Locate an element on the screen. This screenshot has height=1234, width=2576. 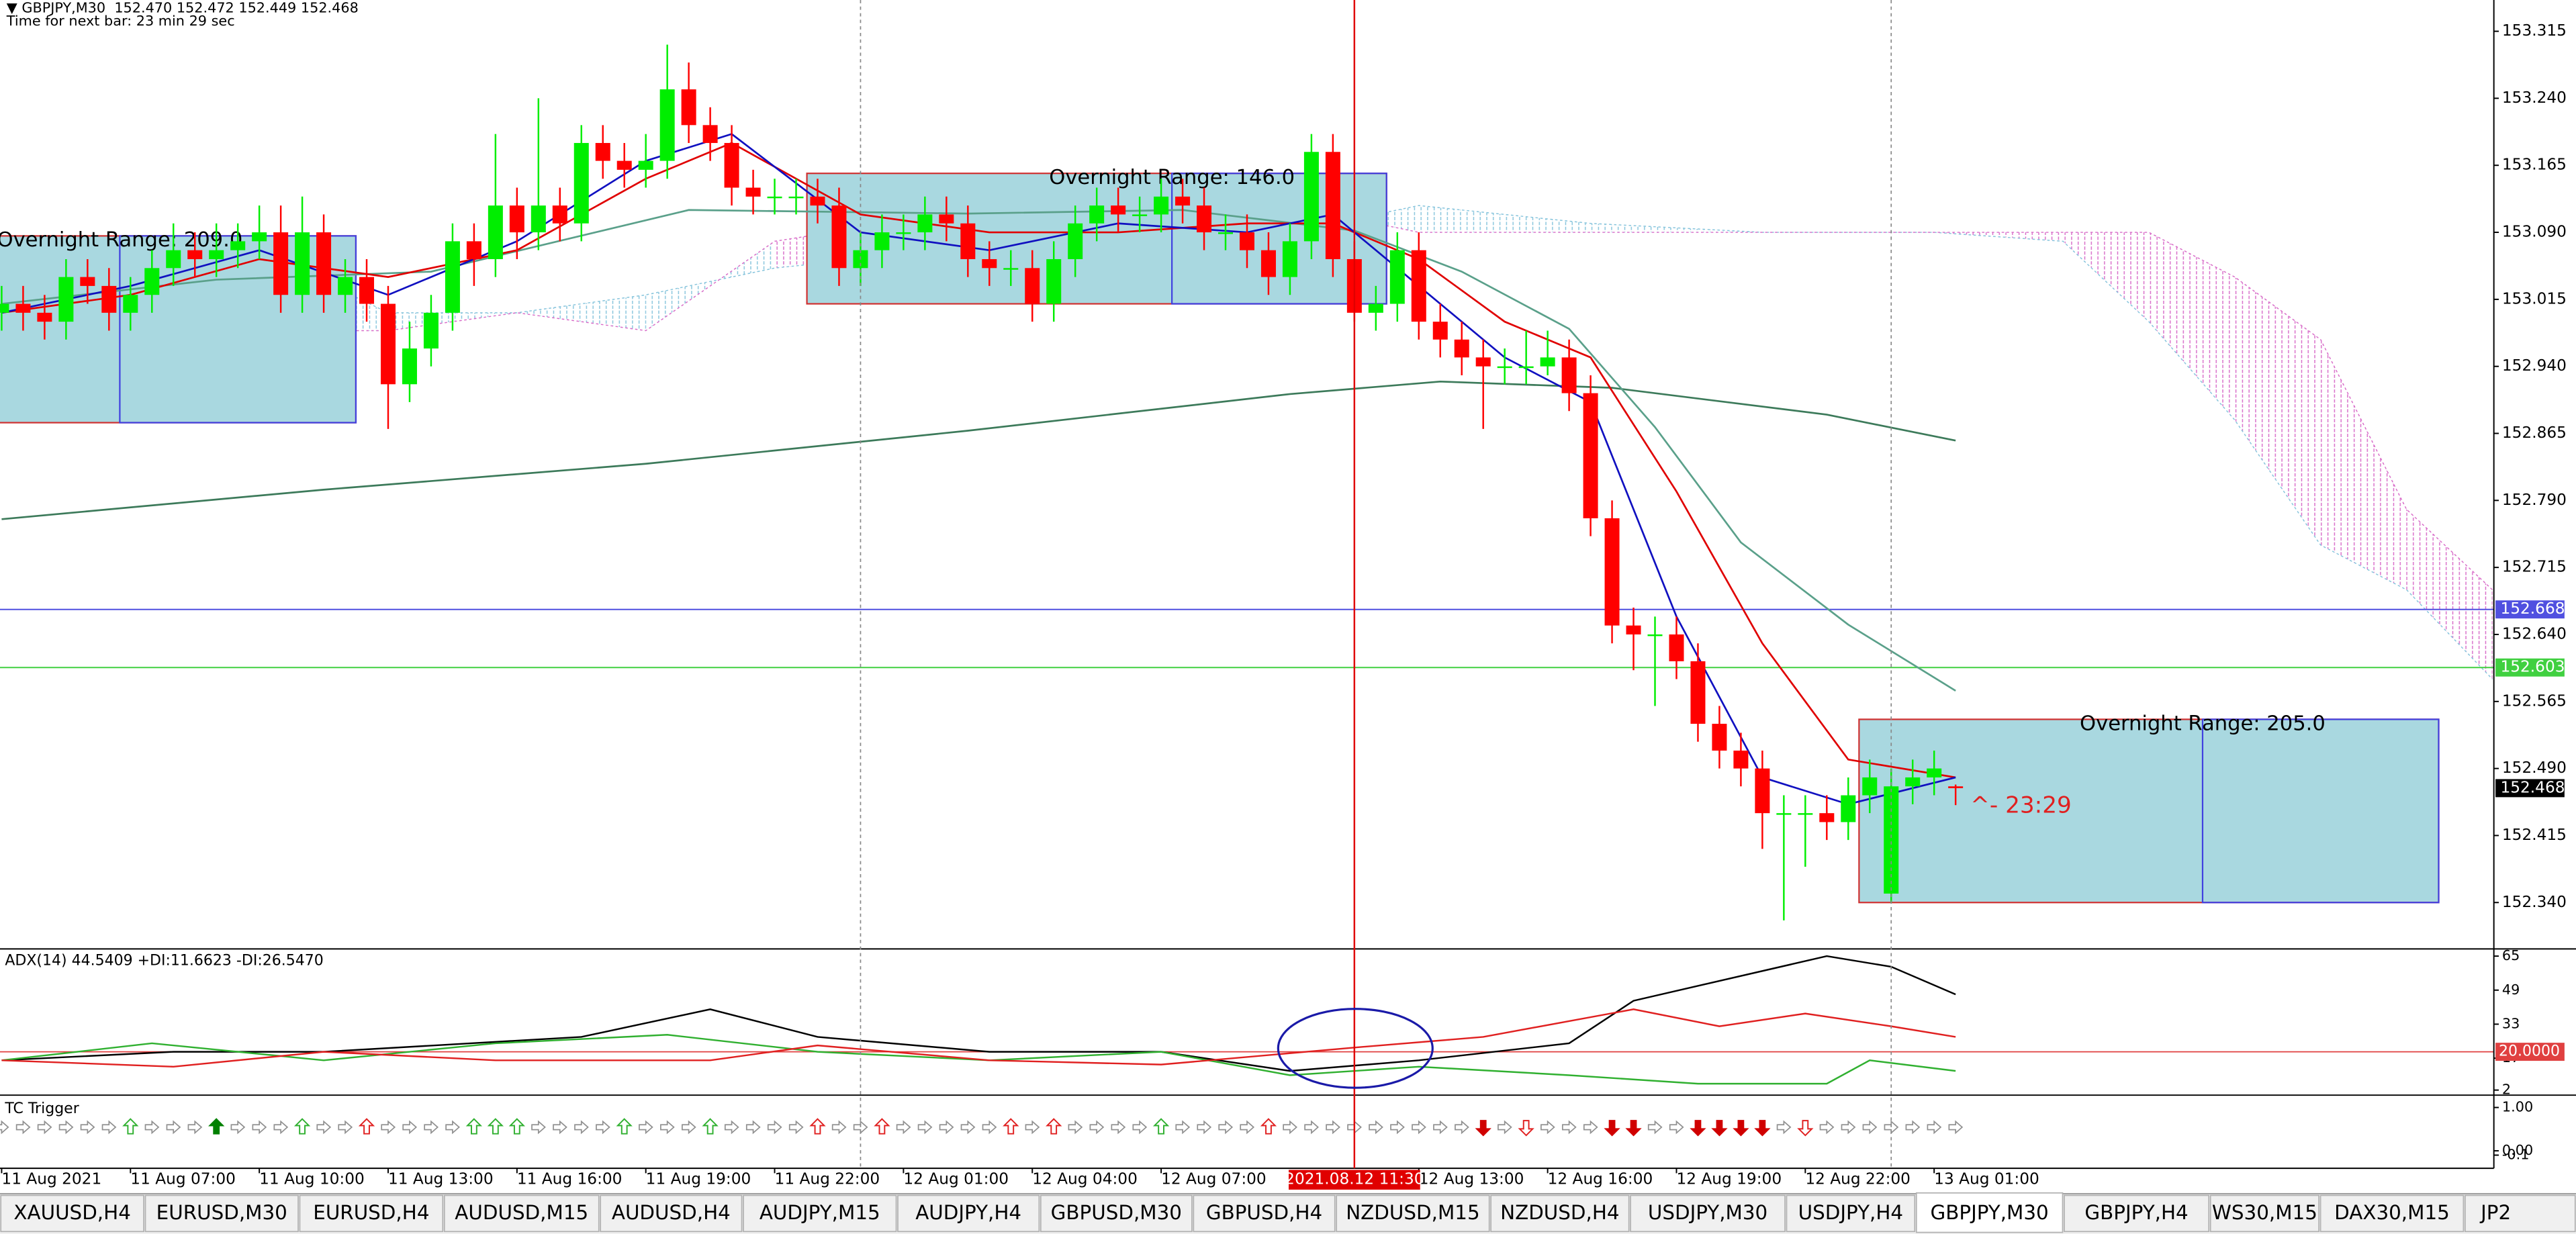
x-tick-label: 11 Aug 19:00 is located at coordinates (698, 1179).